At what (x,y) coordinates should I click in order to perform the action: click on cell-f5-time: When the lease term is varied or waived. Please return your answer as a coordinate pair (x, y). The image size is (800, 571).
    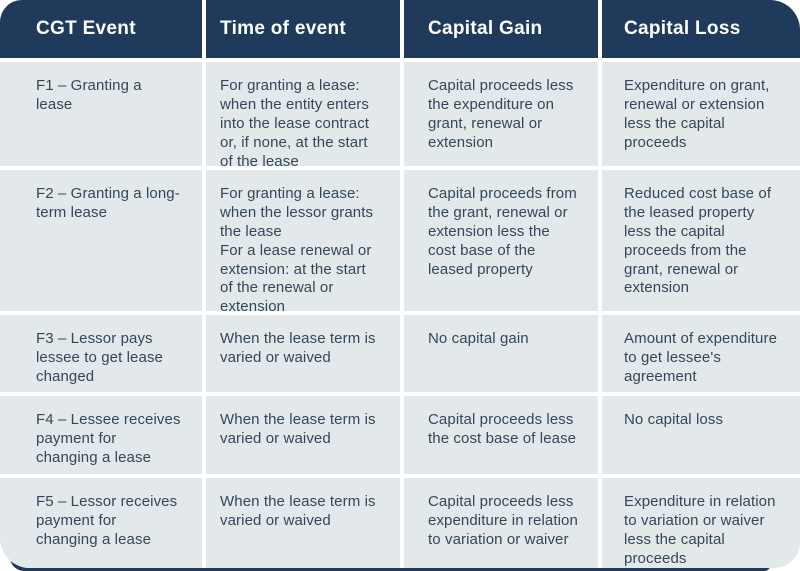
    Looking at the image, I should click on (303, 523).